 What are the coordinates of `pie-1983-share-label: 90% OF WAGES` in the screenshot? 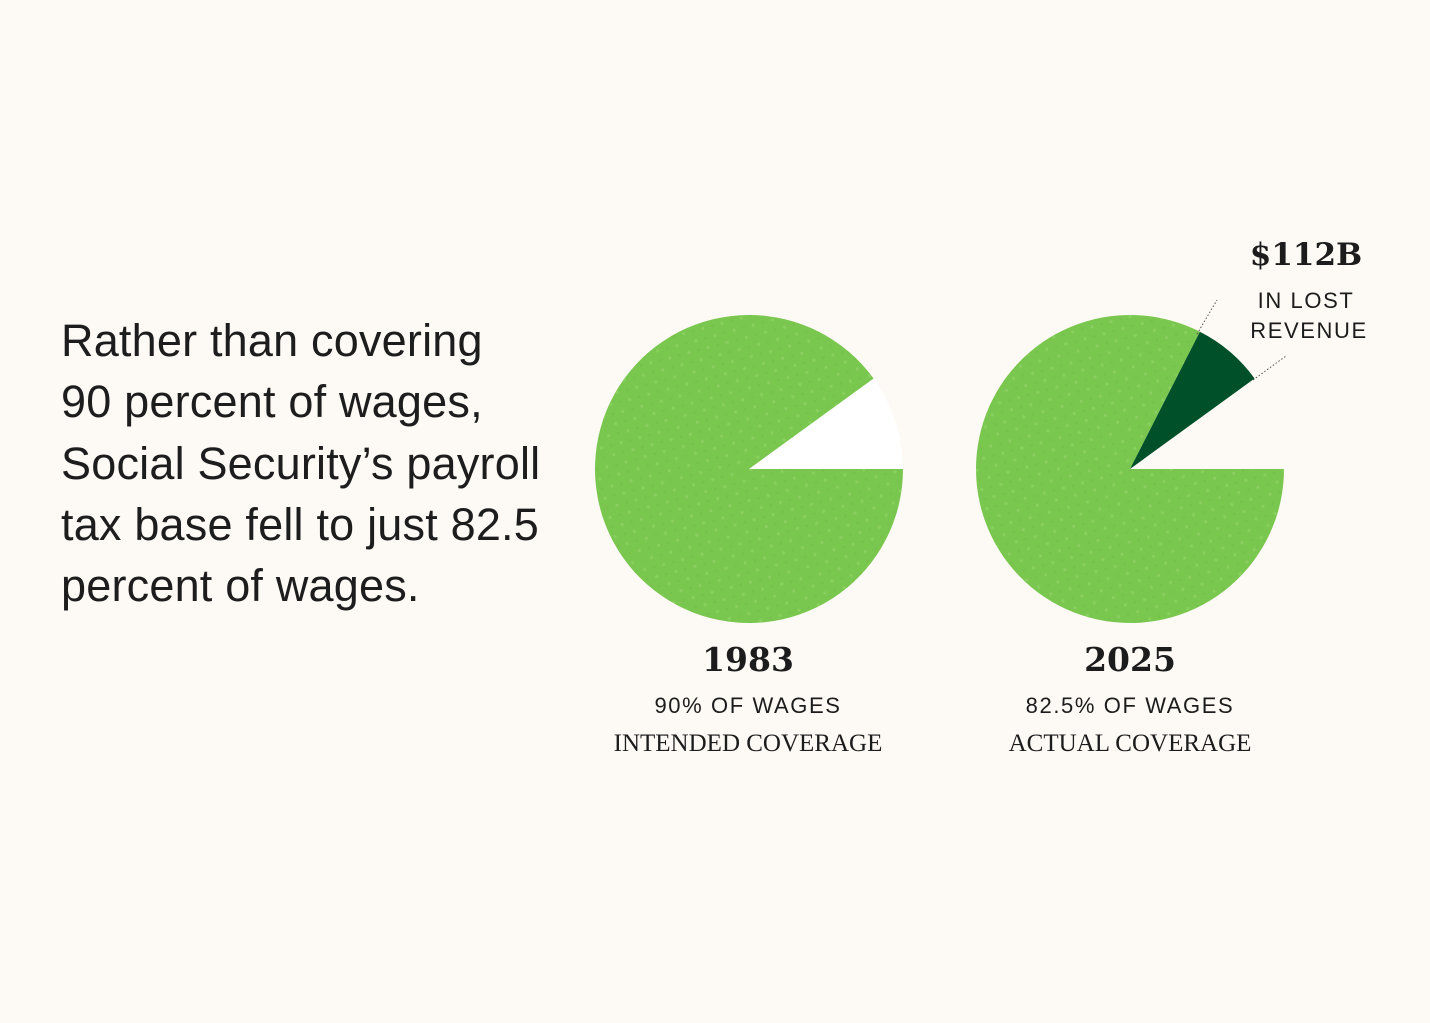 It's located at (747, 705).